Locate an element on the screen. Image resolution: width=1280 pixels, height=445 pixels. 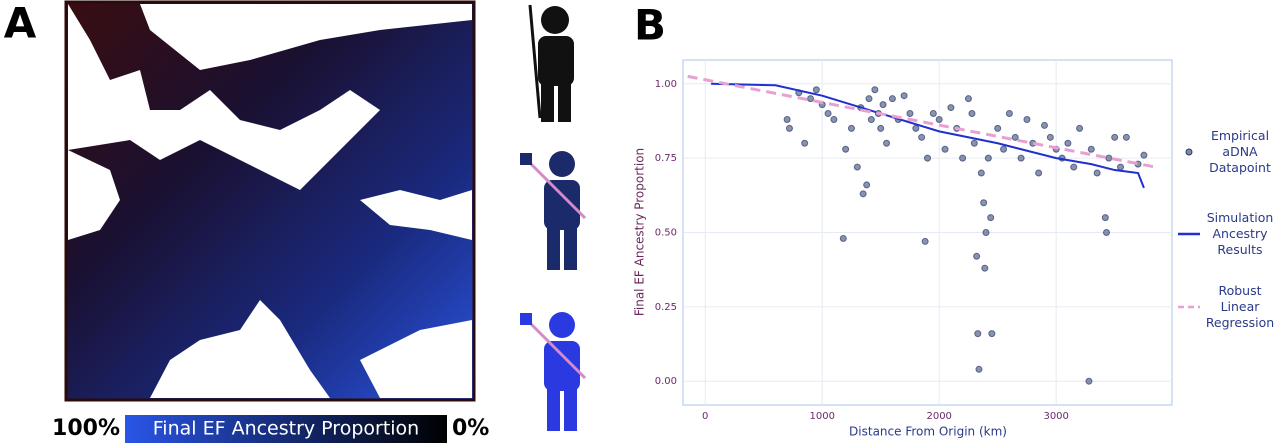
simulation-line is located at coordinates (928, 135).